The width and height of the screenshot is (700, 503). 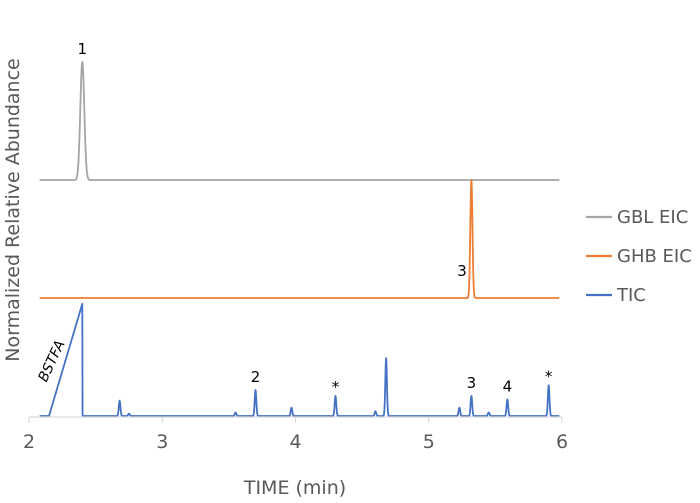 What do you see at coordinates (429, 442) in the screenshot?
I see `x-tick-label: 5` at bounding box center [429, 442].